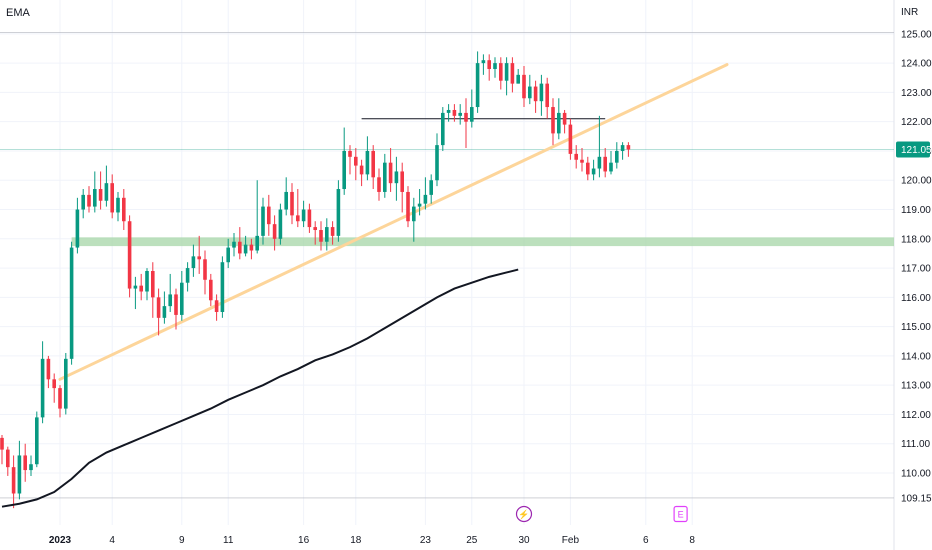  I want to click on earnings-event-icon, so click(680, 514).